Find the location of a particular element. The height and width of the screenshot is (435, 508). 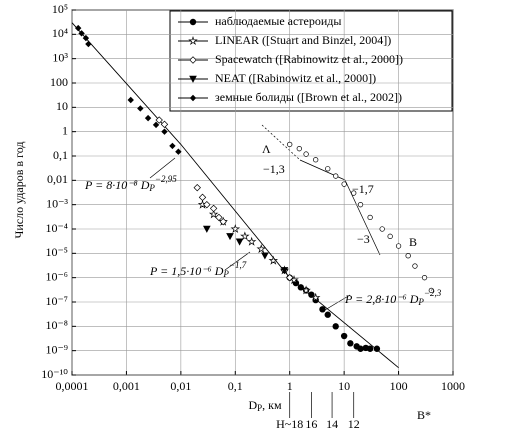

formula-sup: −2,3 is located at coordinates (433, 293).